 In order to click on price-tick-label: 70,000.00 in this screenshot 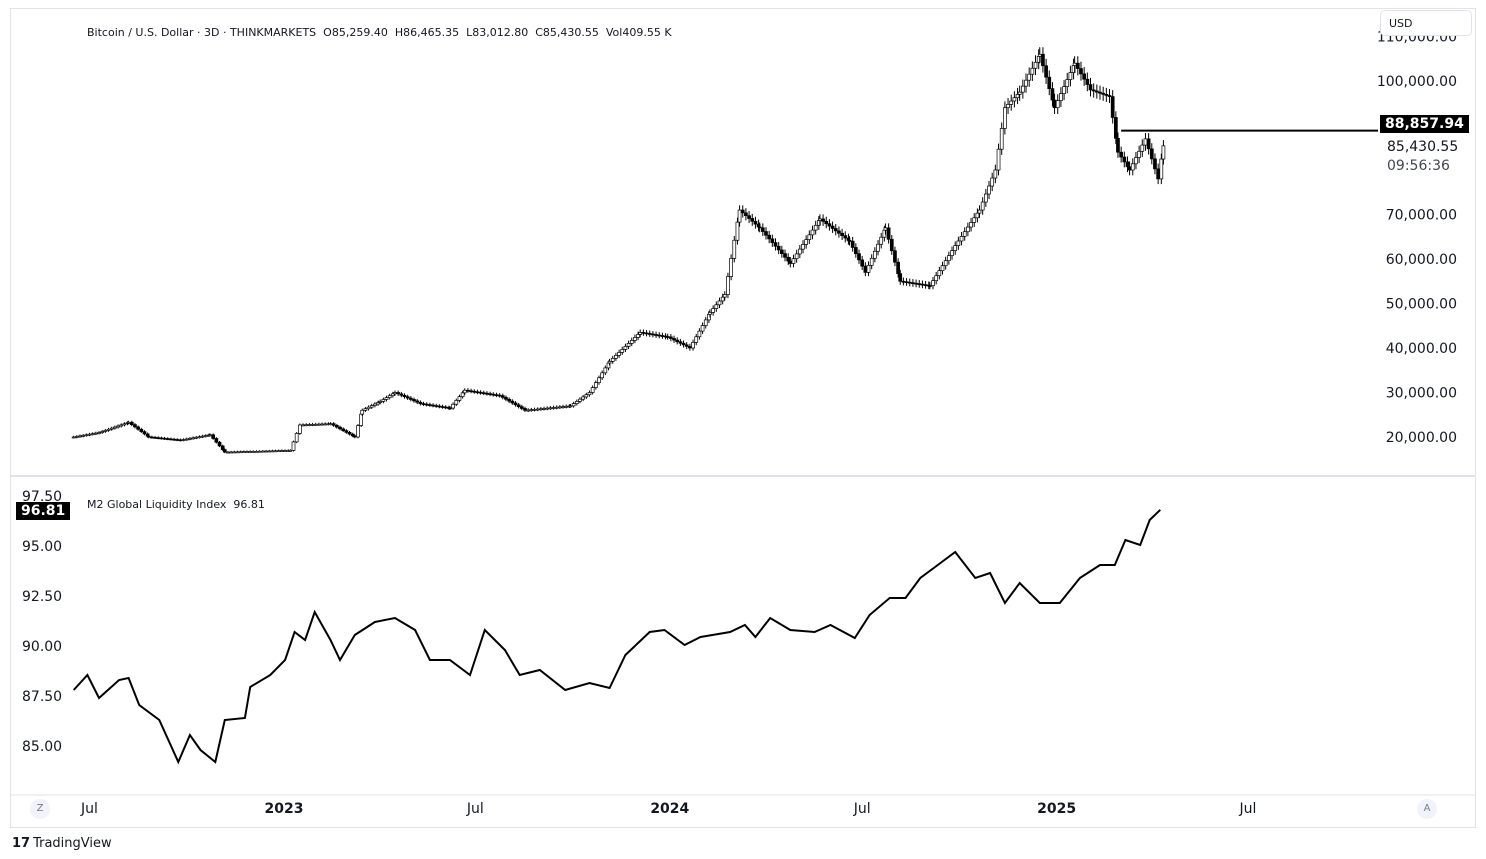, I will do `click(1421, 216)`.